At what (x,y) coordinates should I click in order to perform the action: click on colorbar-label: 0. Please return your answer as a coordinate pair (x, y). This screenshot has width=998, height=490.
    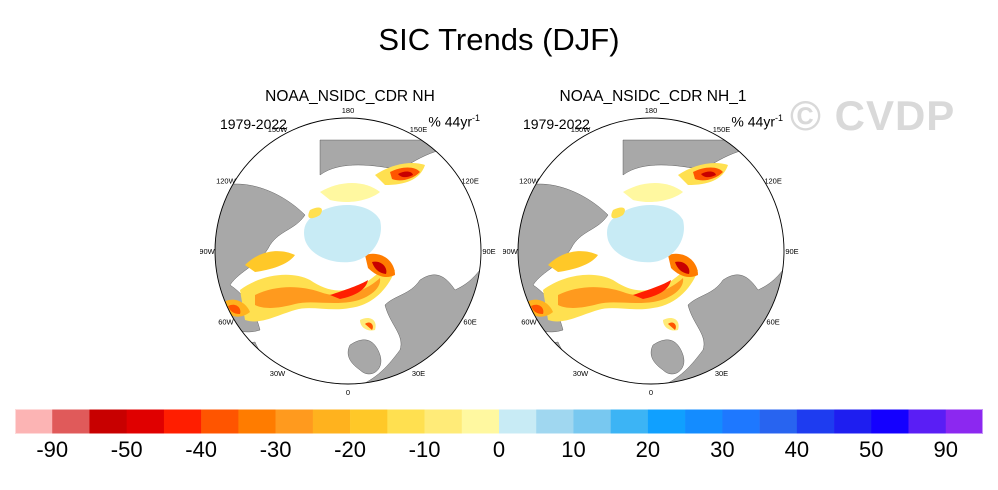
    Looking at the image, I should click on (499, 449).